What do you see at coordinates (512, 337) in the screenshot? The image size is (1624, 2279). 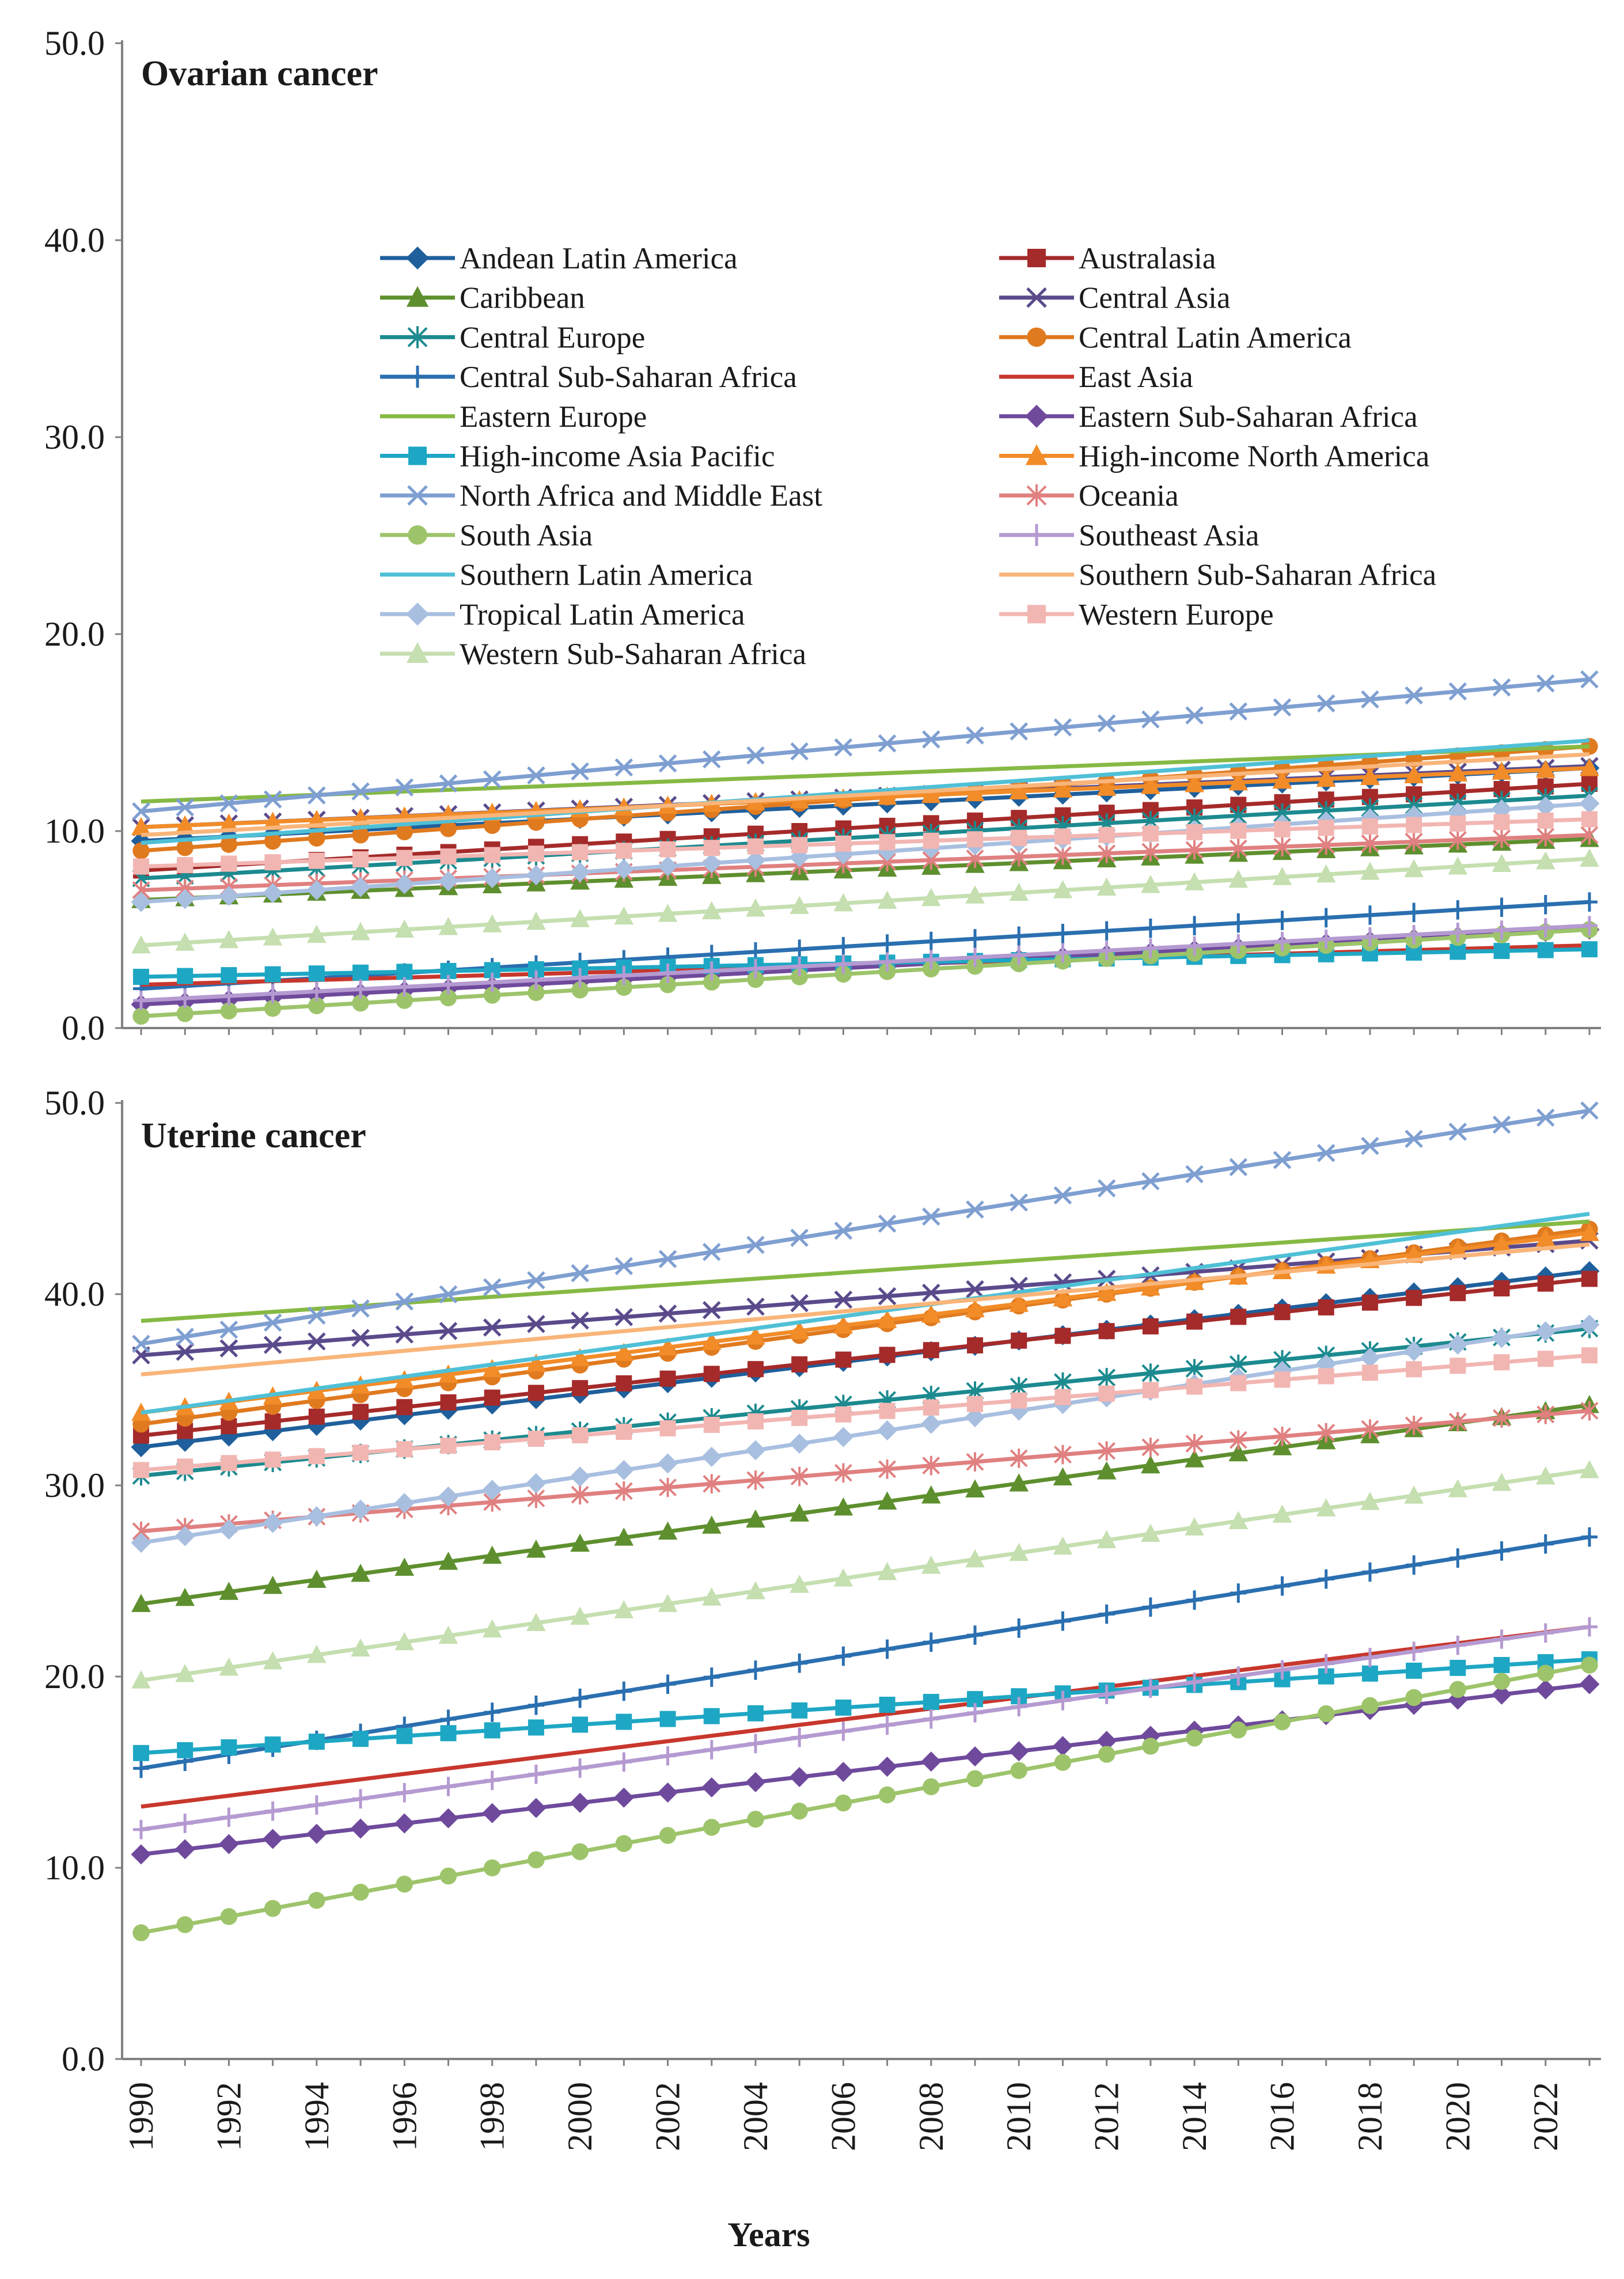 I see `legend-item-central-europe: Central Europe` at bounding box center [512, 337].